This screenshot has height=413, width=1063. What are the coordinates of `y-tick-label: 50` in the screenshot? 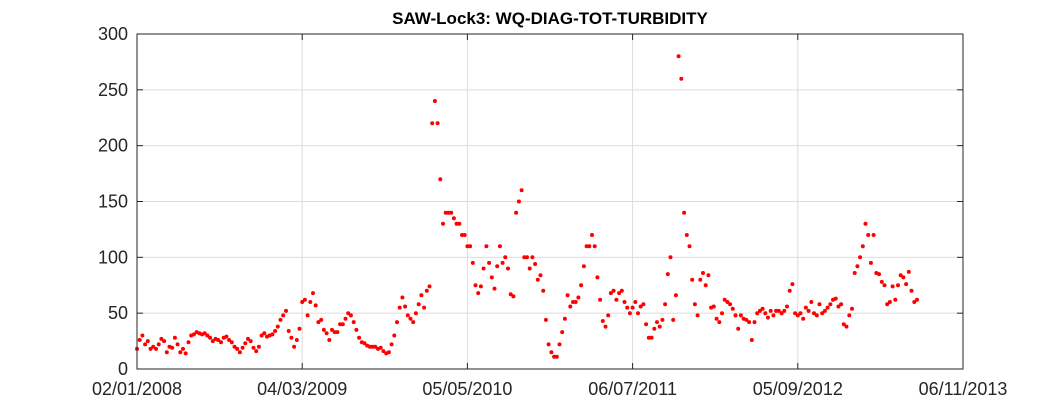 It's located at (118, 313).